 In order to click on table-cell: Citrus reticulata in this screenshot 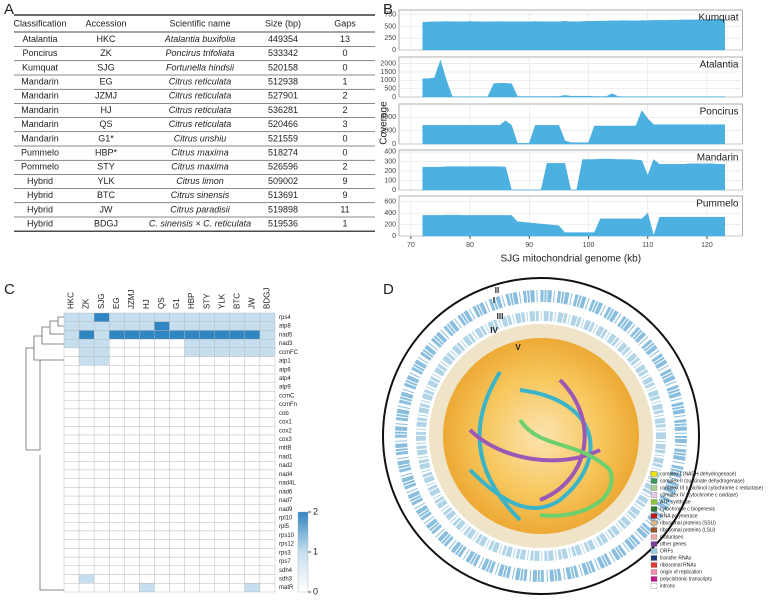, I will do `click(200, 81)`.